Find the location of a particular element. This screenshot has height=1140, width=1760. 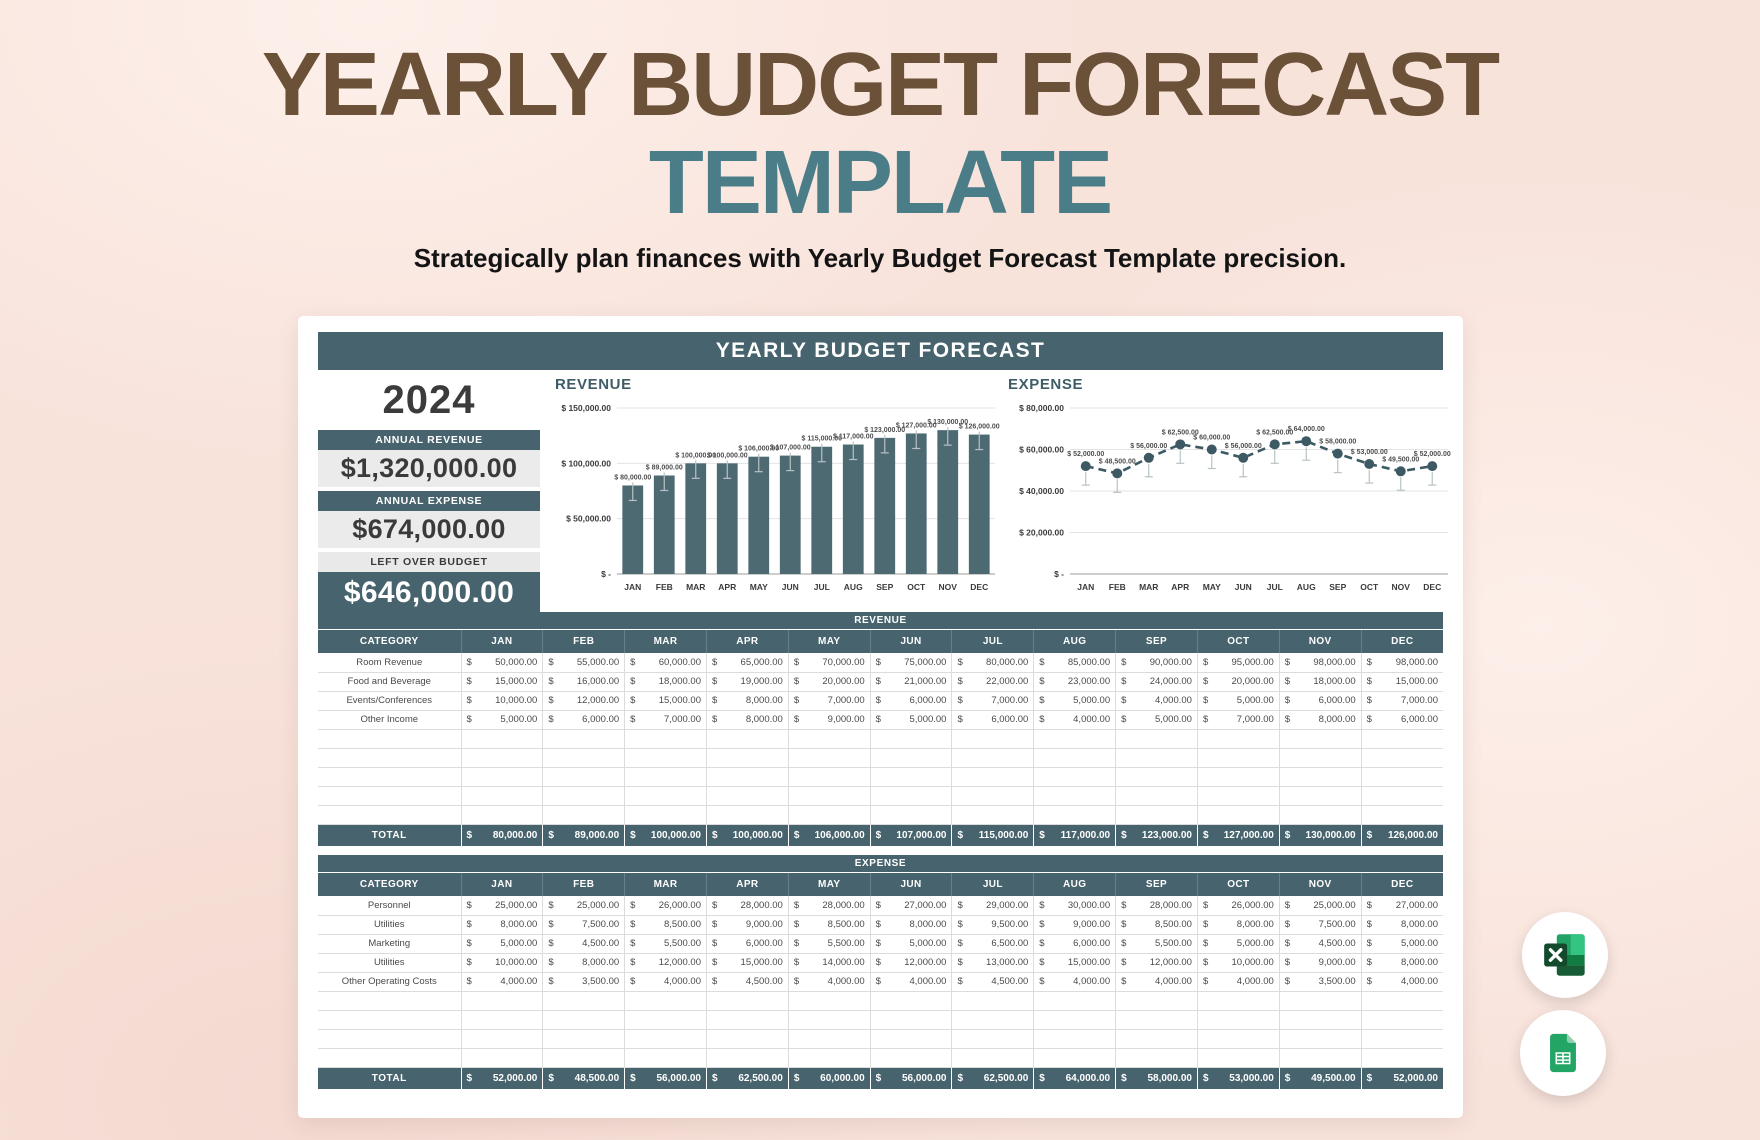

point-feb is located at coordinates (1117, 473).